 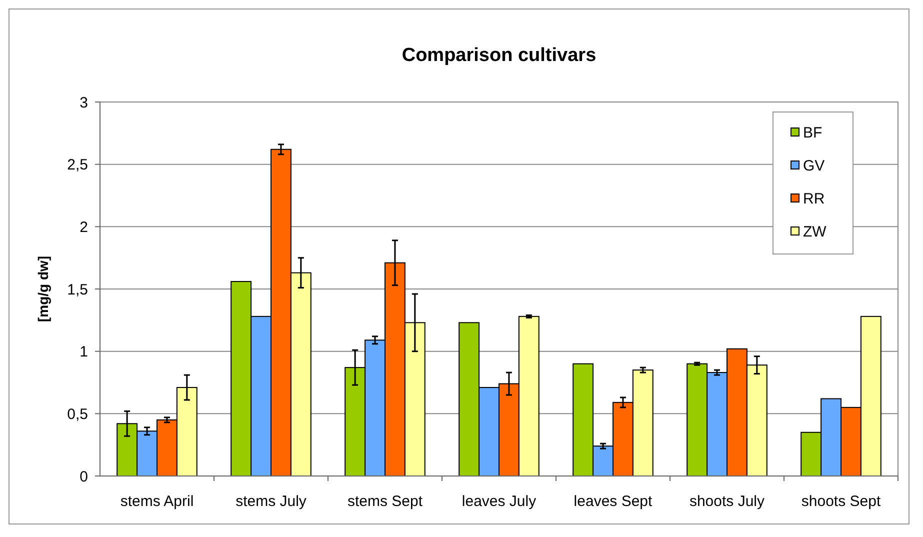 What do you see at coordinates (499, 501) in the screenshot?
I see `x-tick-label: leaves July` at bounding box center [499, 501].